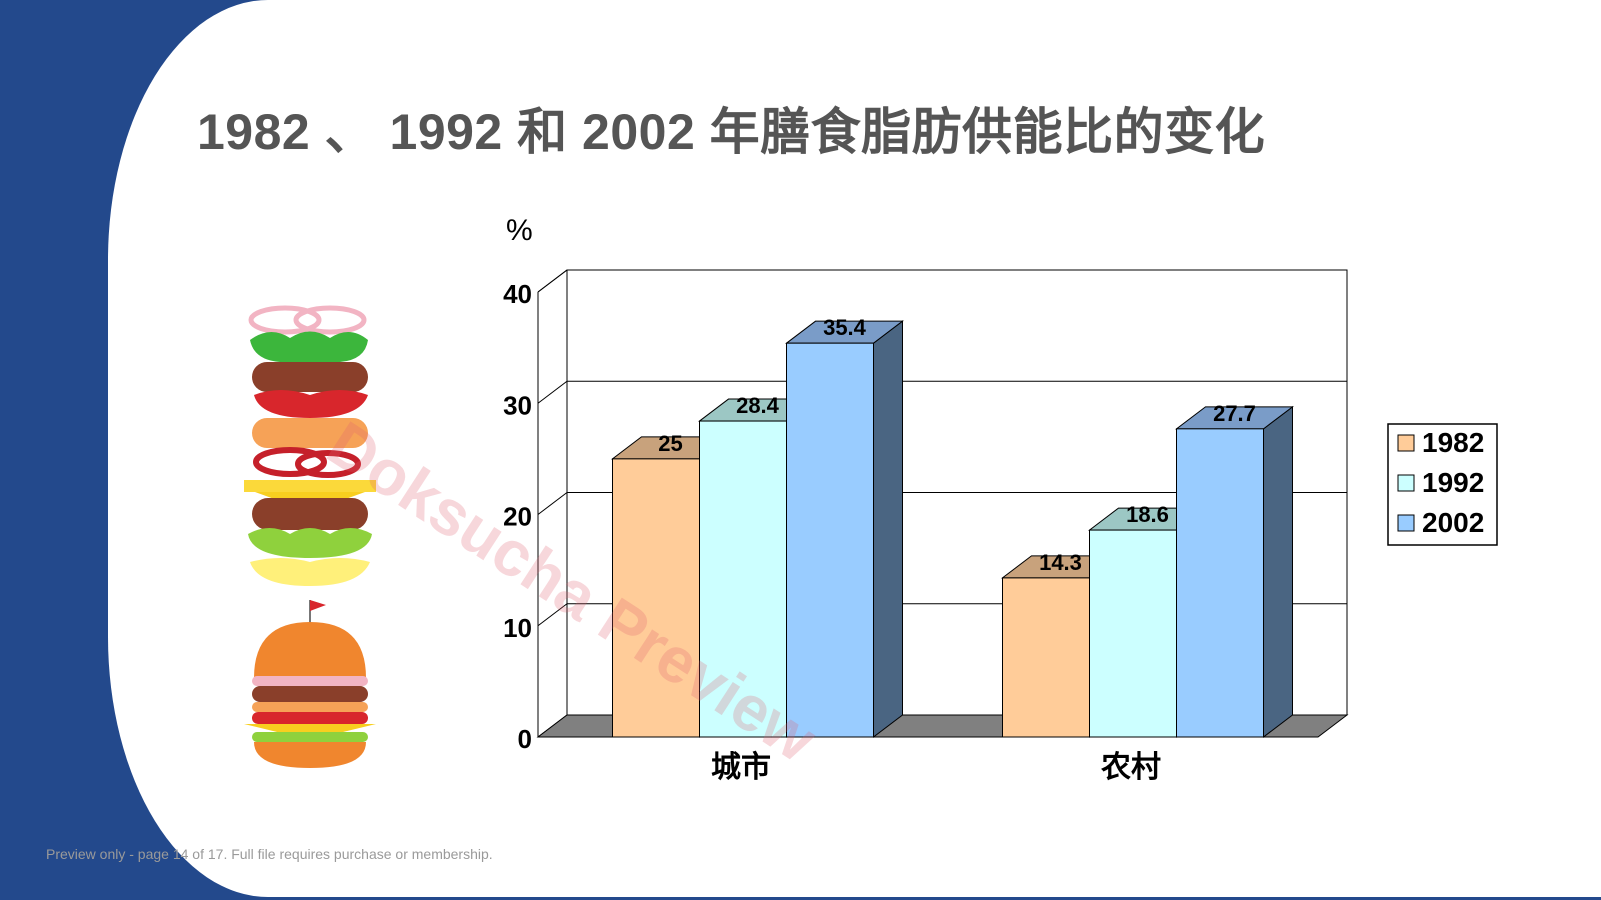 This screenshot has height=900, width=1601. What do you see at coordinates (670, 443) in the screenshot?
I see `data-label: 25` at bounding box center [670, 443].